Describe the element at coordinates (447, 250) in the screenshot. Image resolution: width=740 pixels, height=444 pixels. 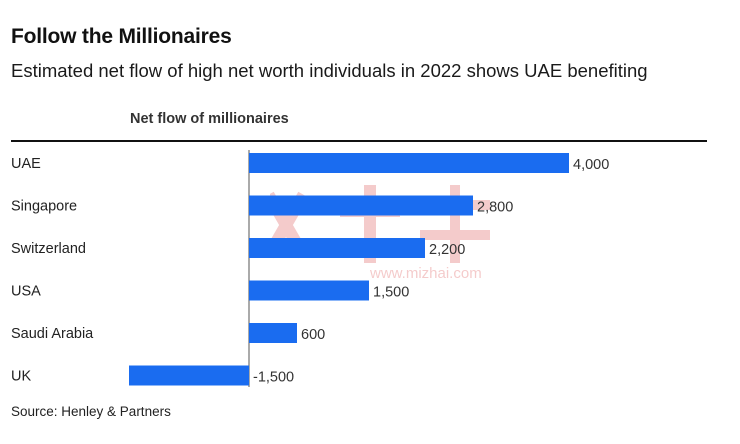
I see `value-label: 2,200` at that location.